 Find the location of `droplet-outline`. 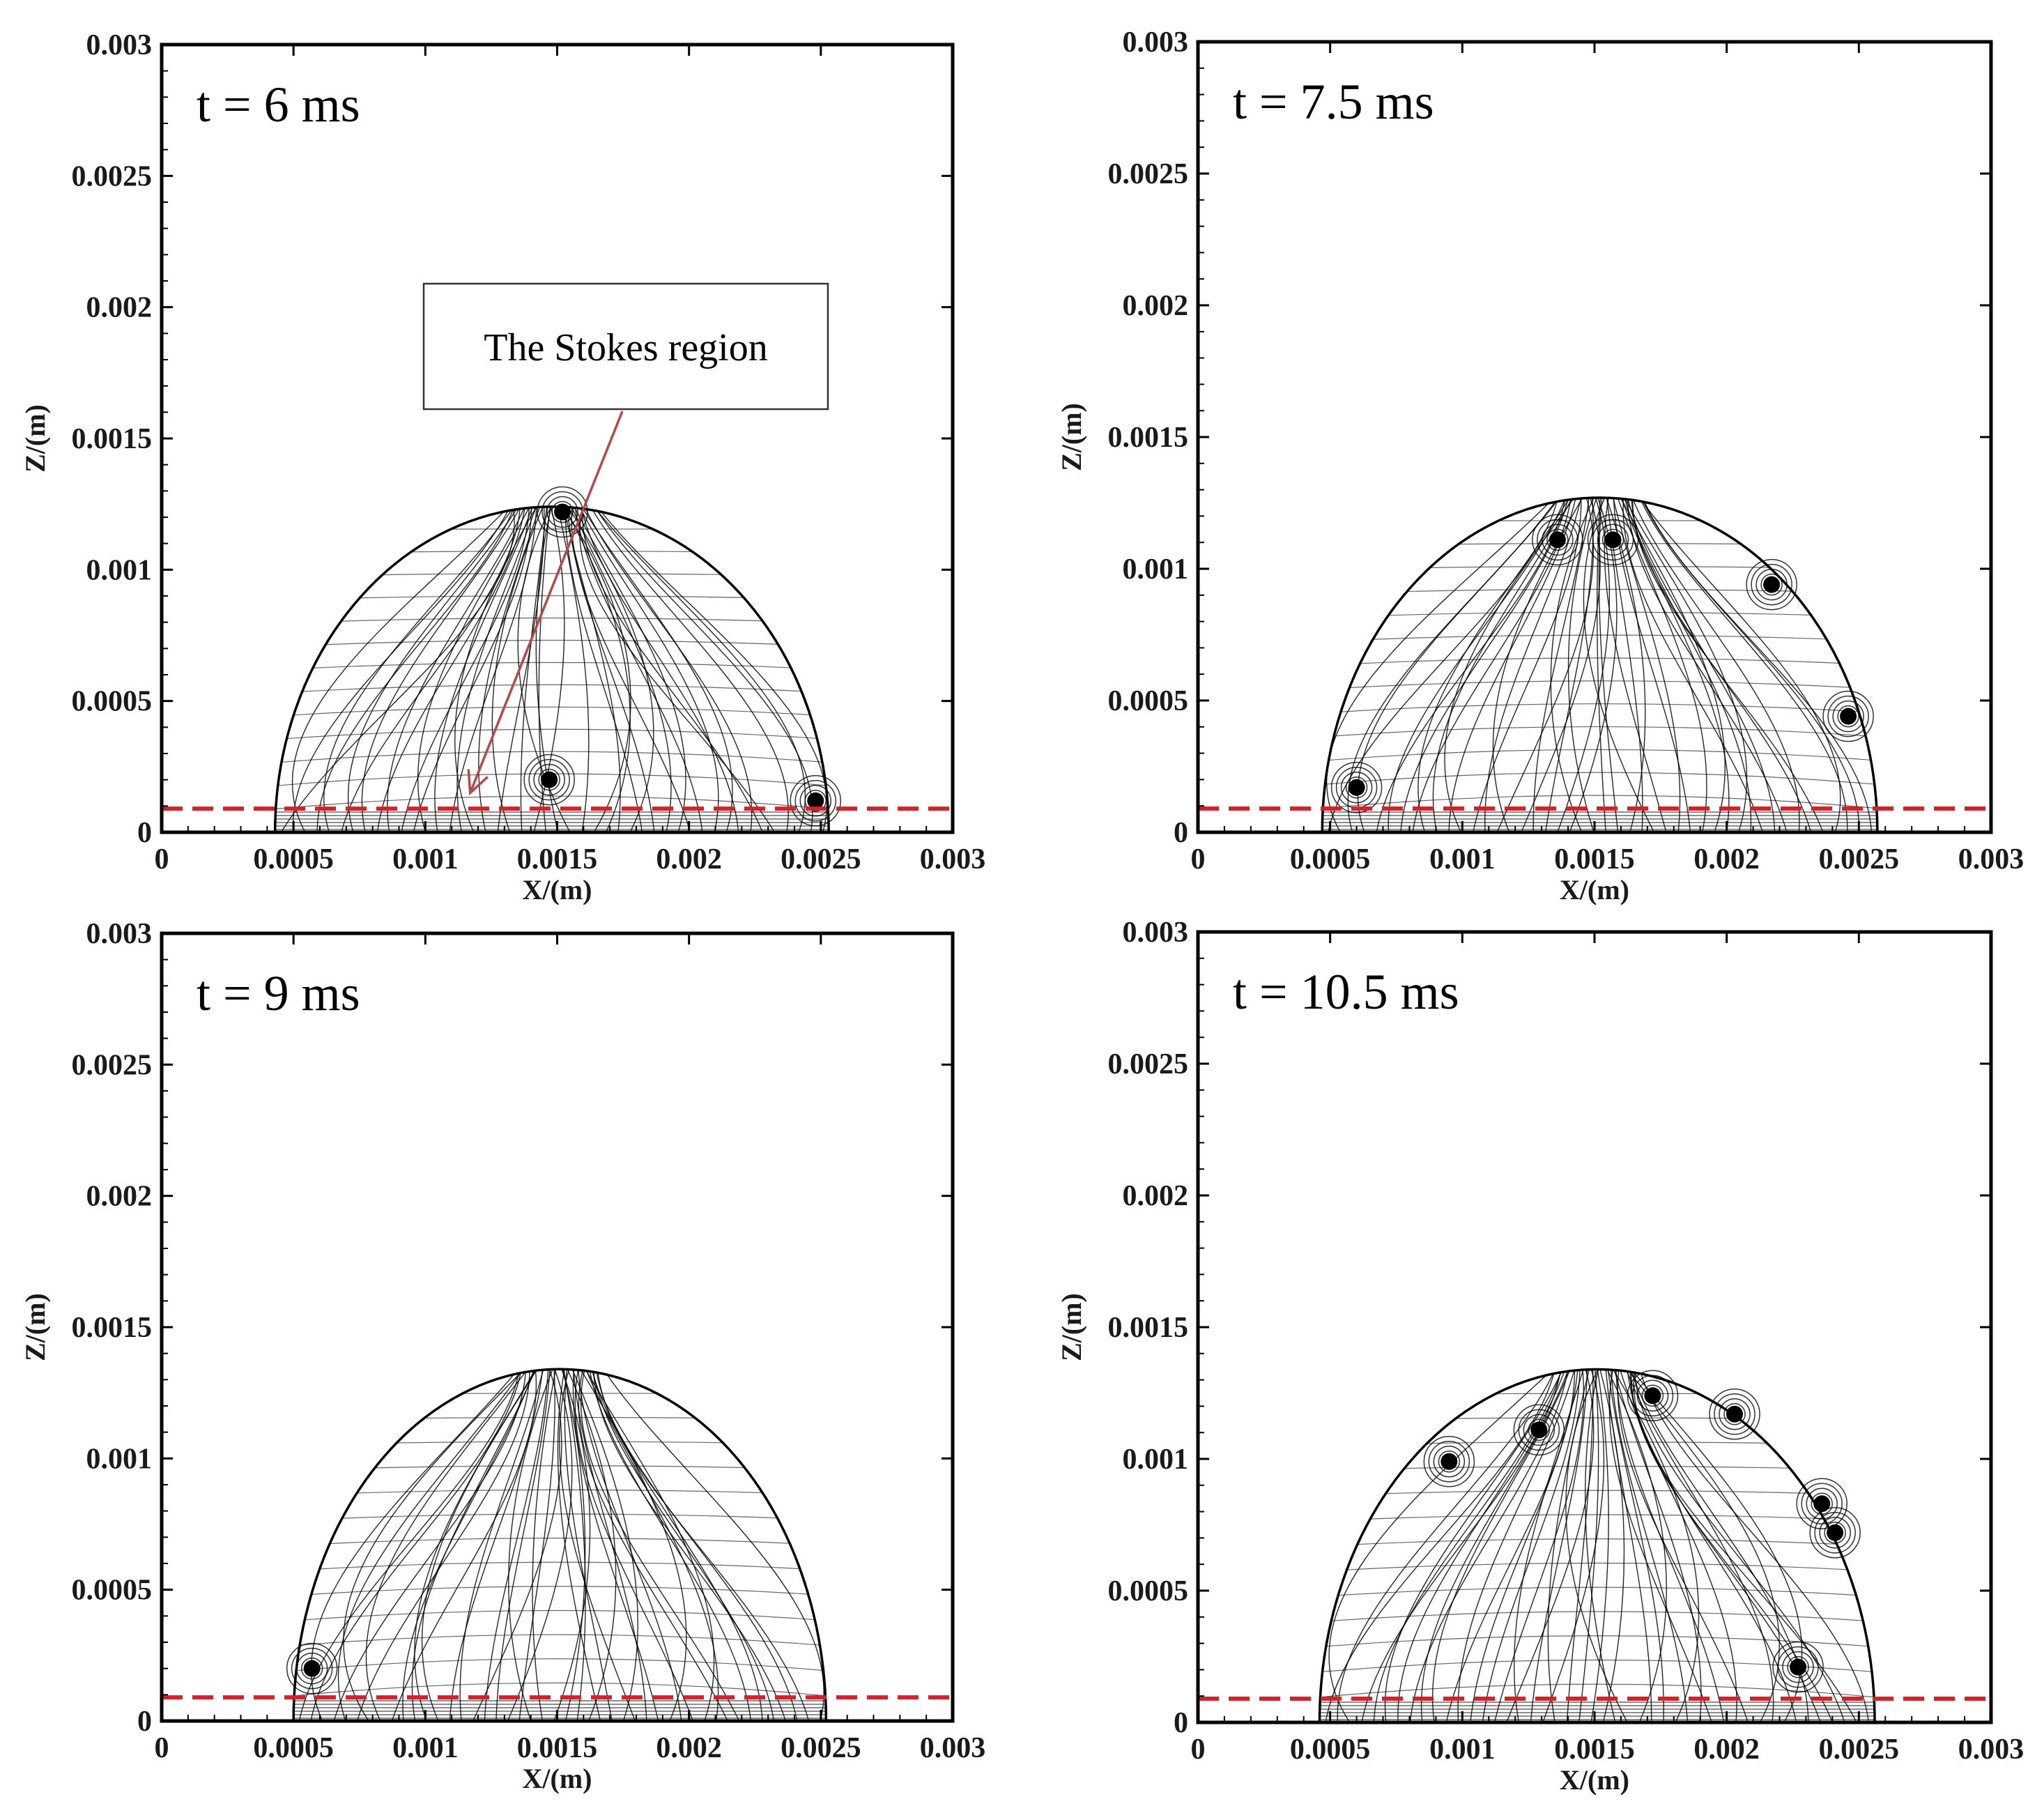

droplet-outline is located at coordinates (1597, 1546).